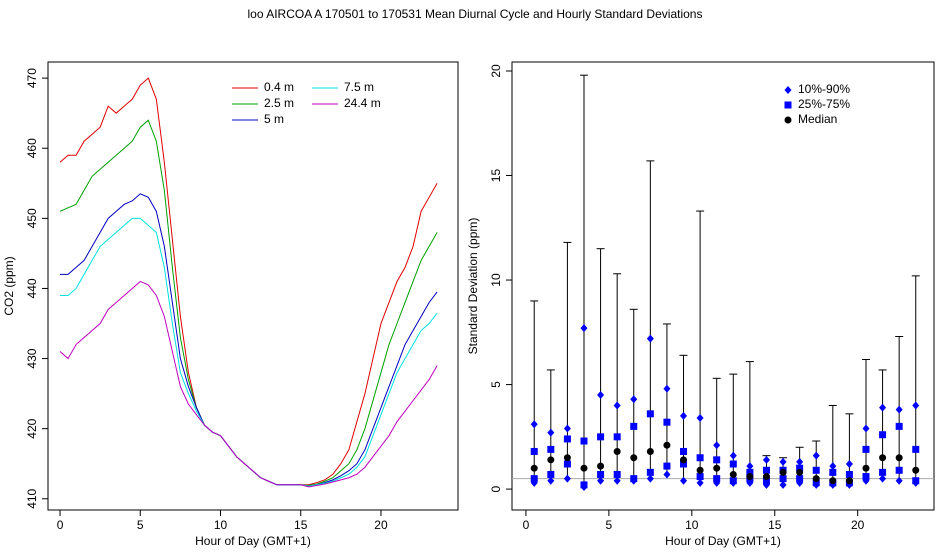 The height and width of the screenshot is (555, 950). What do you see at coordinates (32, 78) in the screenshot?
I see `y-tick-label: 470` at bounding box center [32, 78].